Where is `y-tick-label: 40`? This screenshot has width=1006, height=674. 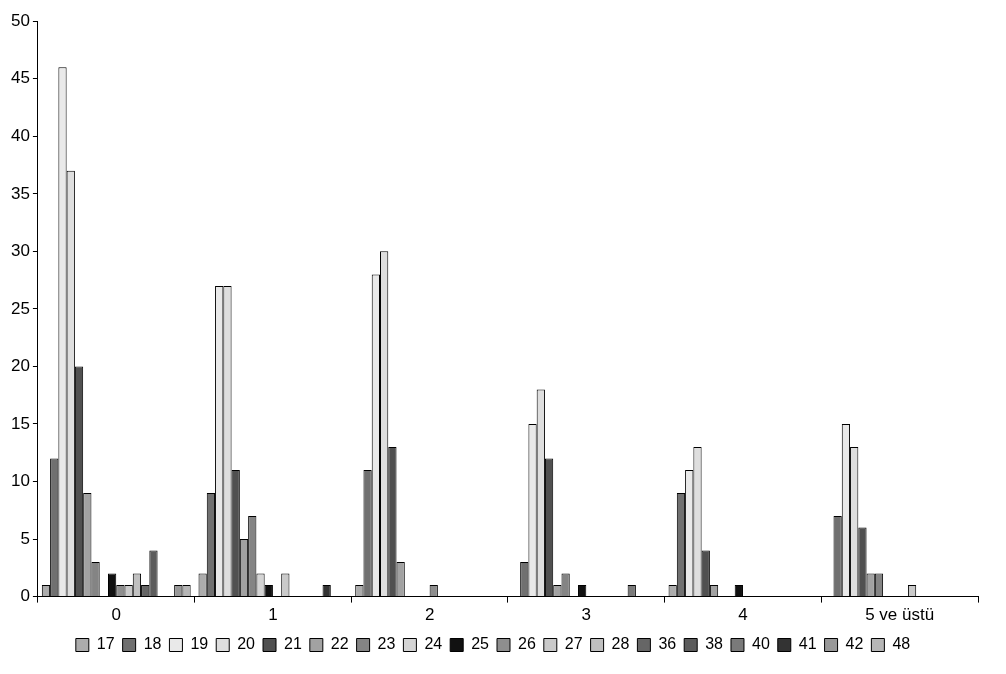
y-tick-label: 40 is located at coordinates (20, 135).